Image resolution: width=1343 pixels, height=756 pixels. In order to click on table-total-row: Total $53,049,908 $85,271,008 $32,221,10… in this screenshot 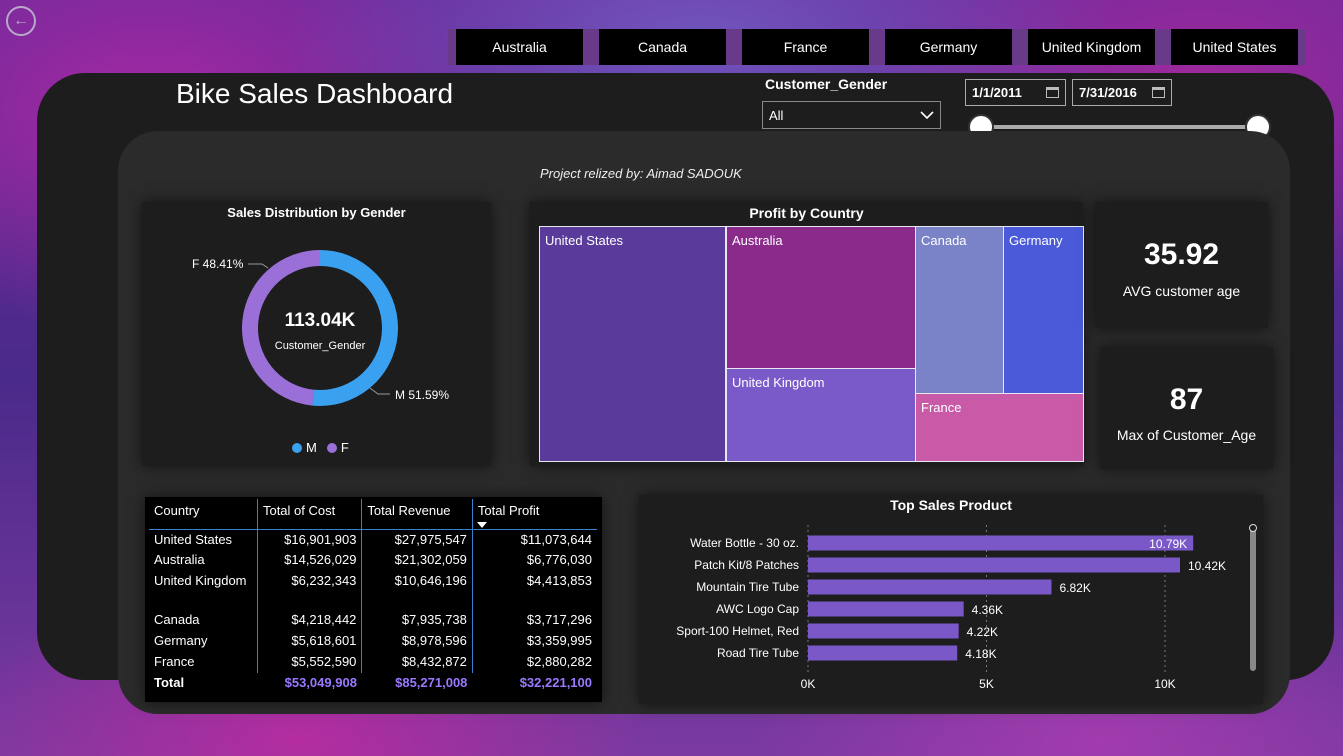, I will do `click(373, 683)`.